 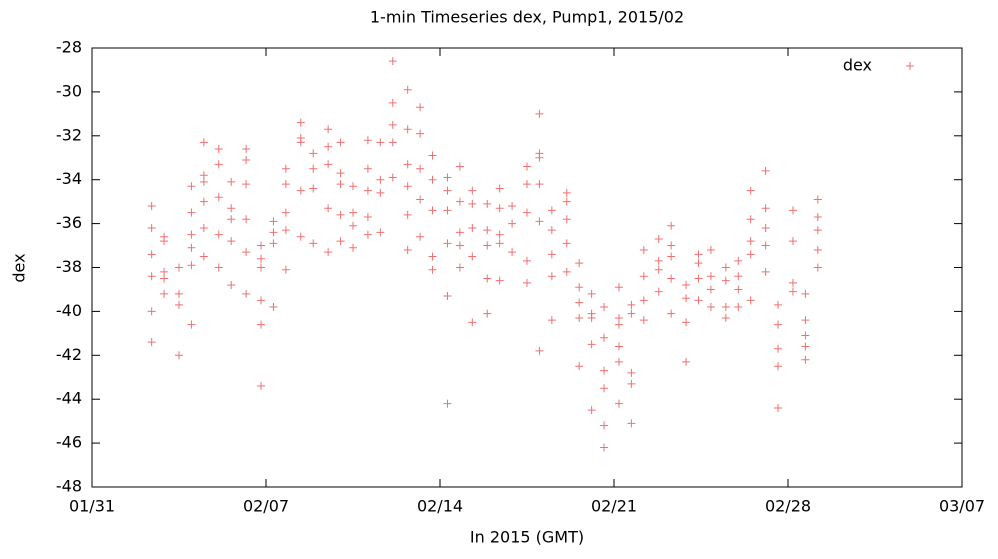 What do you see at coordinates (69, 266) in the screenshot?
I see `y-tick-label: -38` at bounding box center [69, 266].